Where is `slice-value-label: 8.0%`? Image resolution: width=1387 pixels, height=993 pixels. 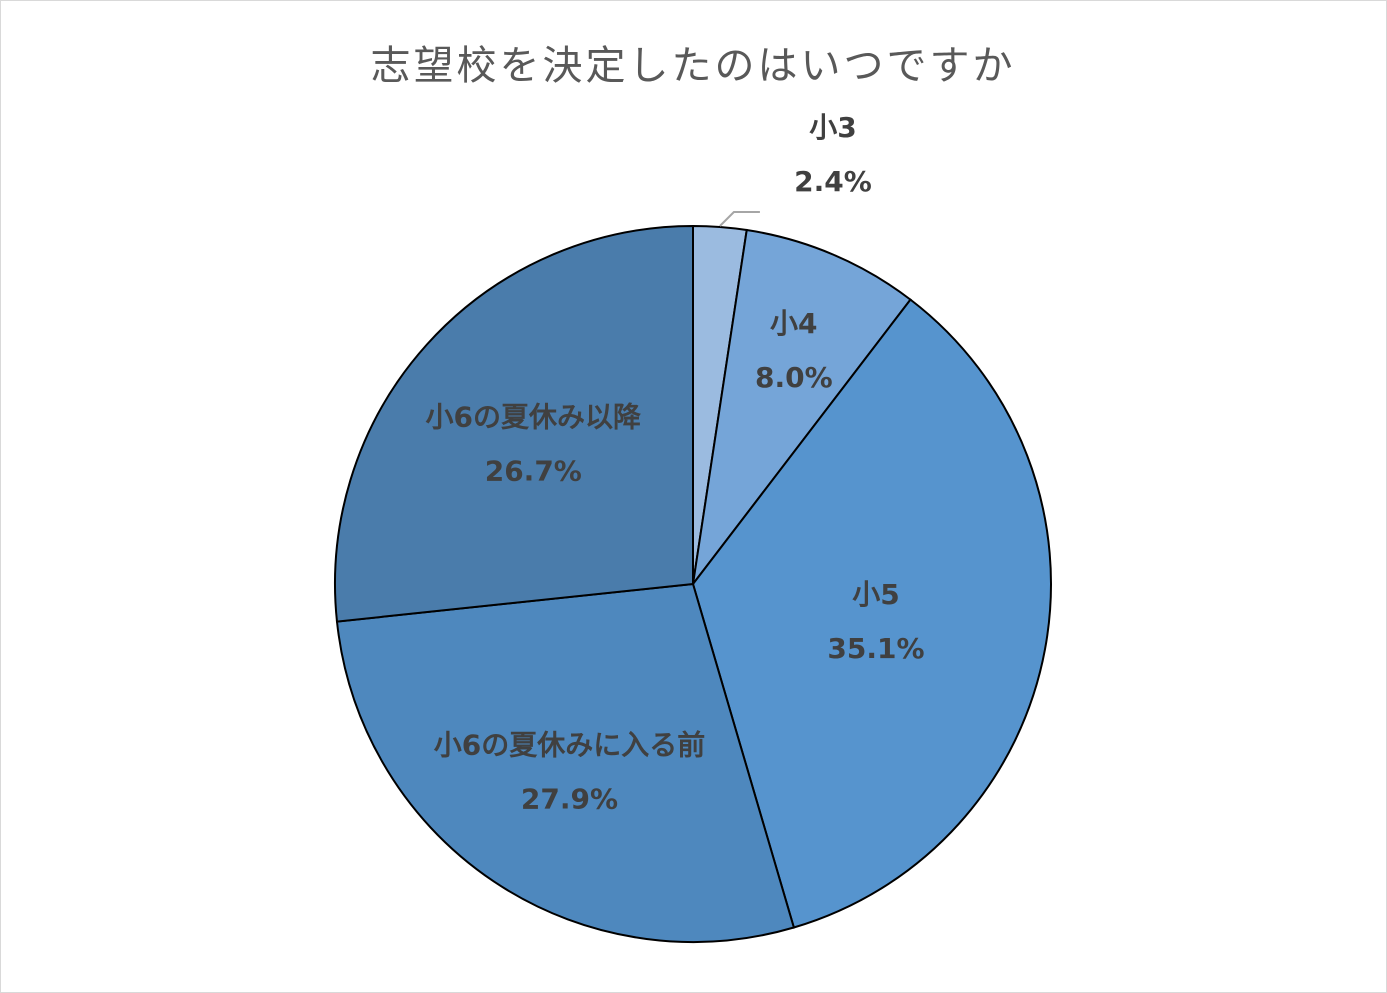 slice-value-label: 8.0% is located at coordinates (794, 377).